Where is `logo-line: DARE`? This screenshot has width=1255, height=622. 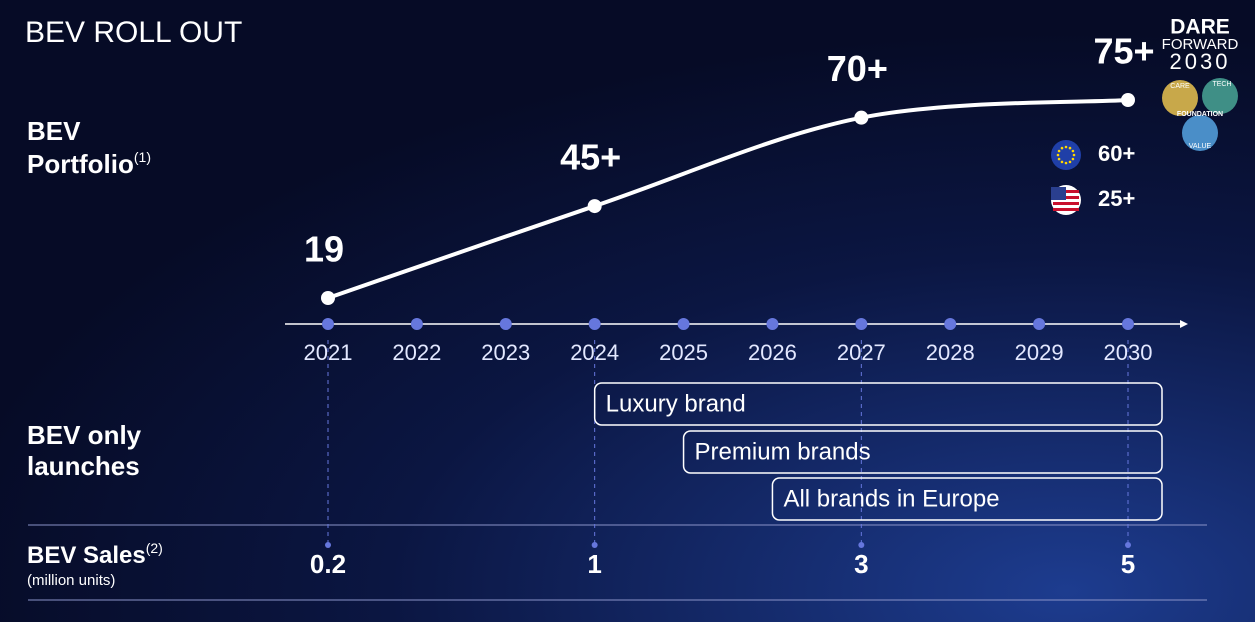
logo-line: DARE is located at coordinates (1200, 27).